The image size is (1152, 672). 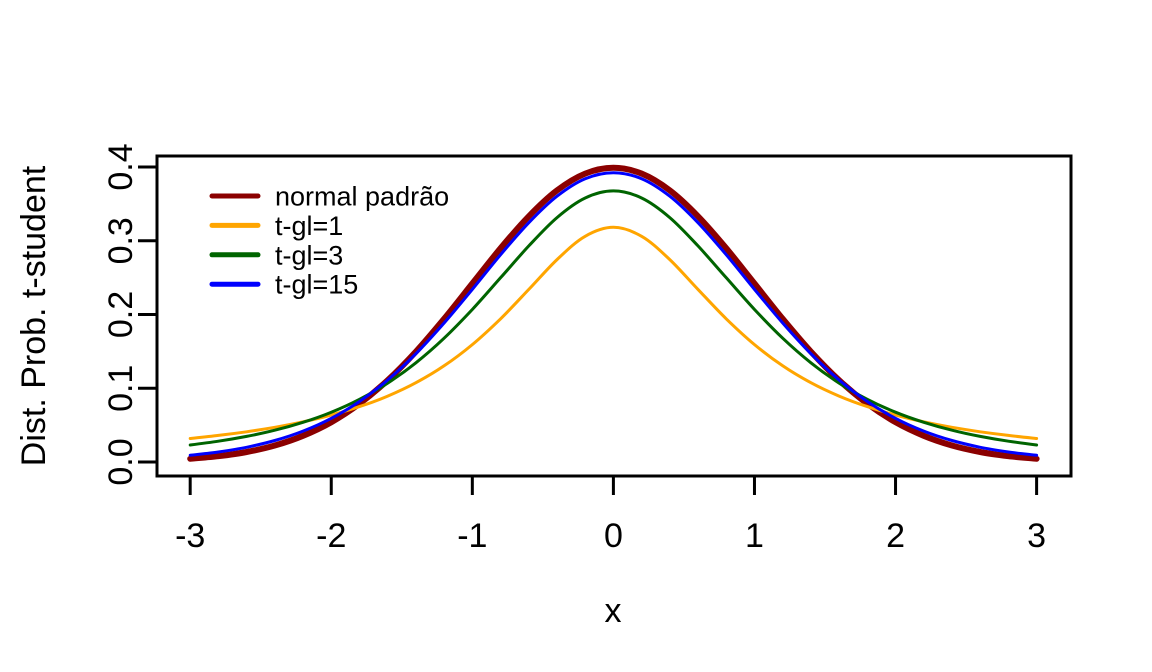 What do you see at coordinates (309, 226) in the screenshot?
I see `legend-label: t-gl=1` at bounding box center [309, 226].